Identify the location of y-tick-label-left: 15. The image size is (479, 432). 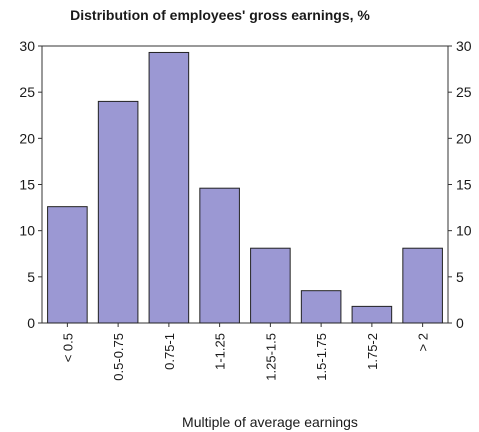
(27, 185).